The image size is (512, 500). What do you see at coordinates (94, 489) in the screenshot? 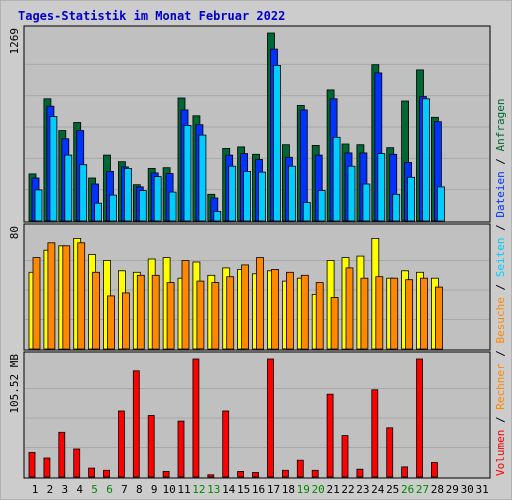
I see `x-tick-label-day-5: 5` at bounding box center [94, 489].